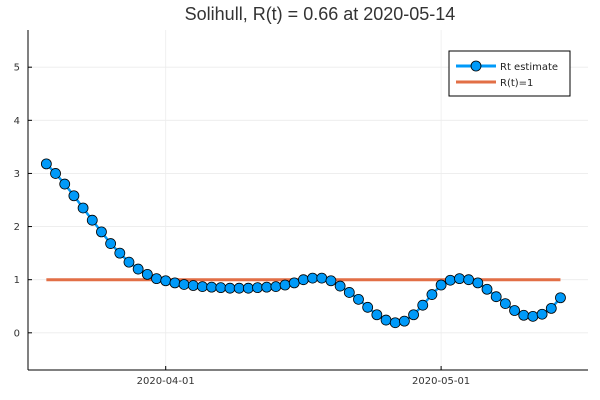 The height and width of the screenshot is (400, 600). Describe the element at coordinates (516, 83) in the screenshot. I see `legend-label-reference: R(t)=1` at that location.